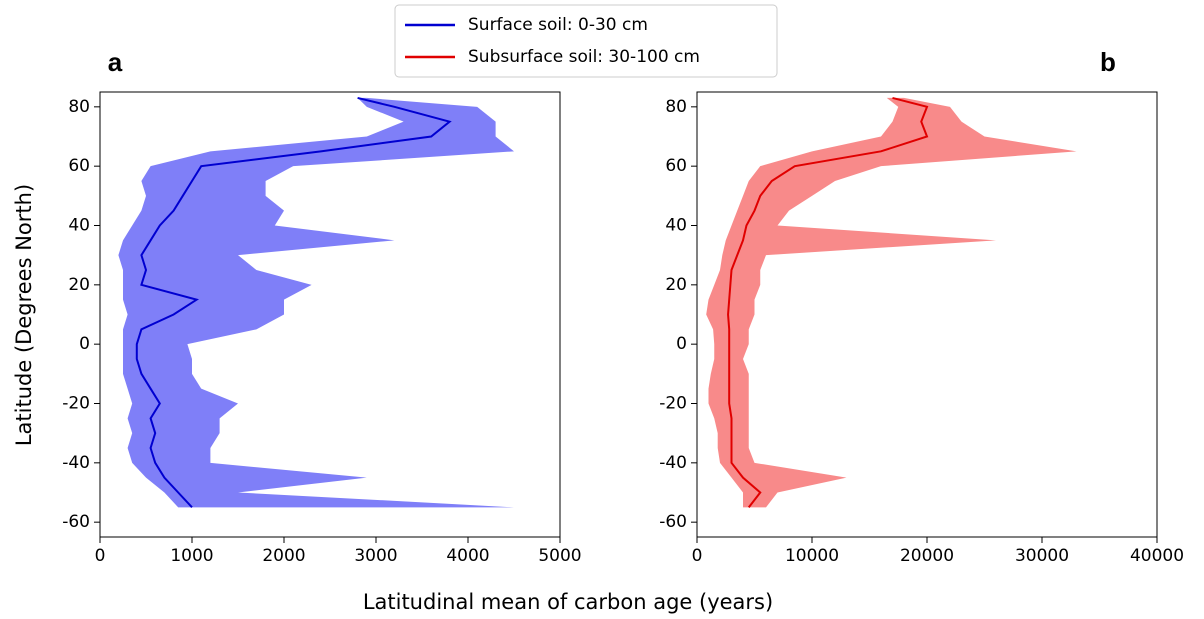 This screenshot has height=619, width=1204. I want to click on legend-label: Subsurface soil: 30-100 cm, so click(584, 57).